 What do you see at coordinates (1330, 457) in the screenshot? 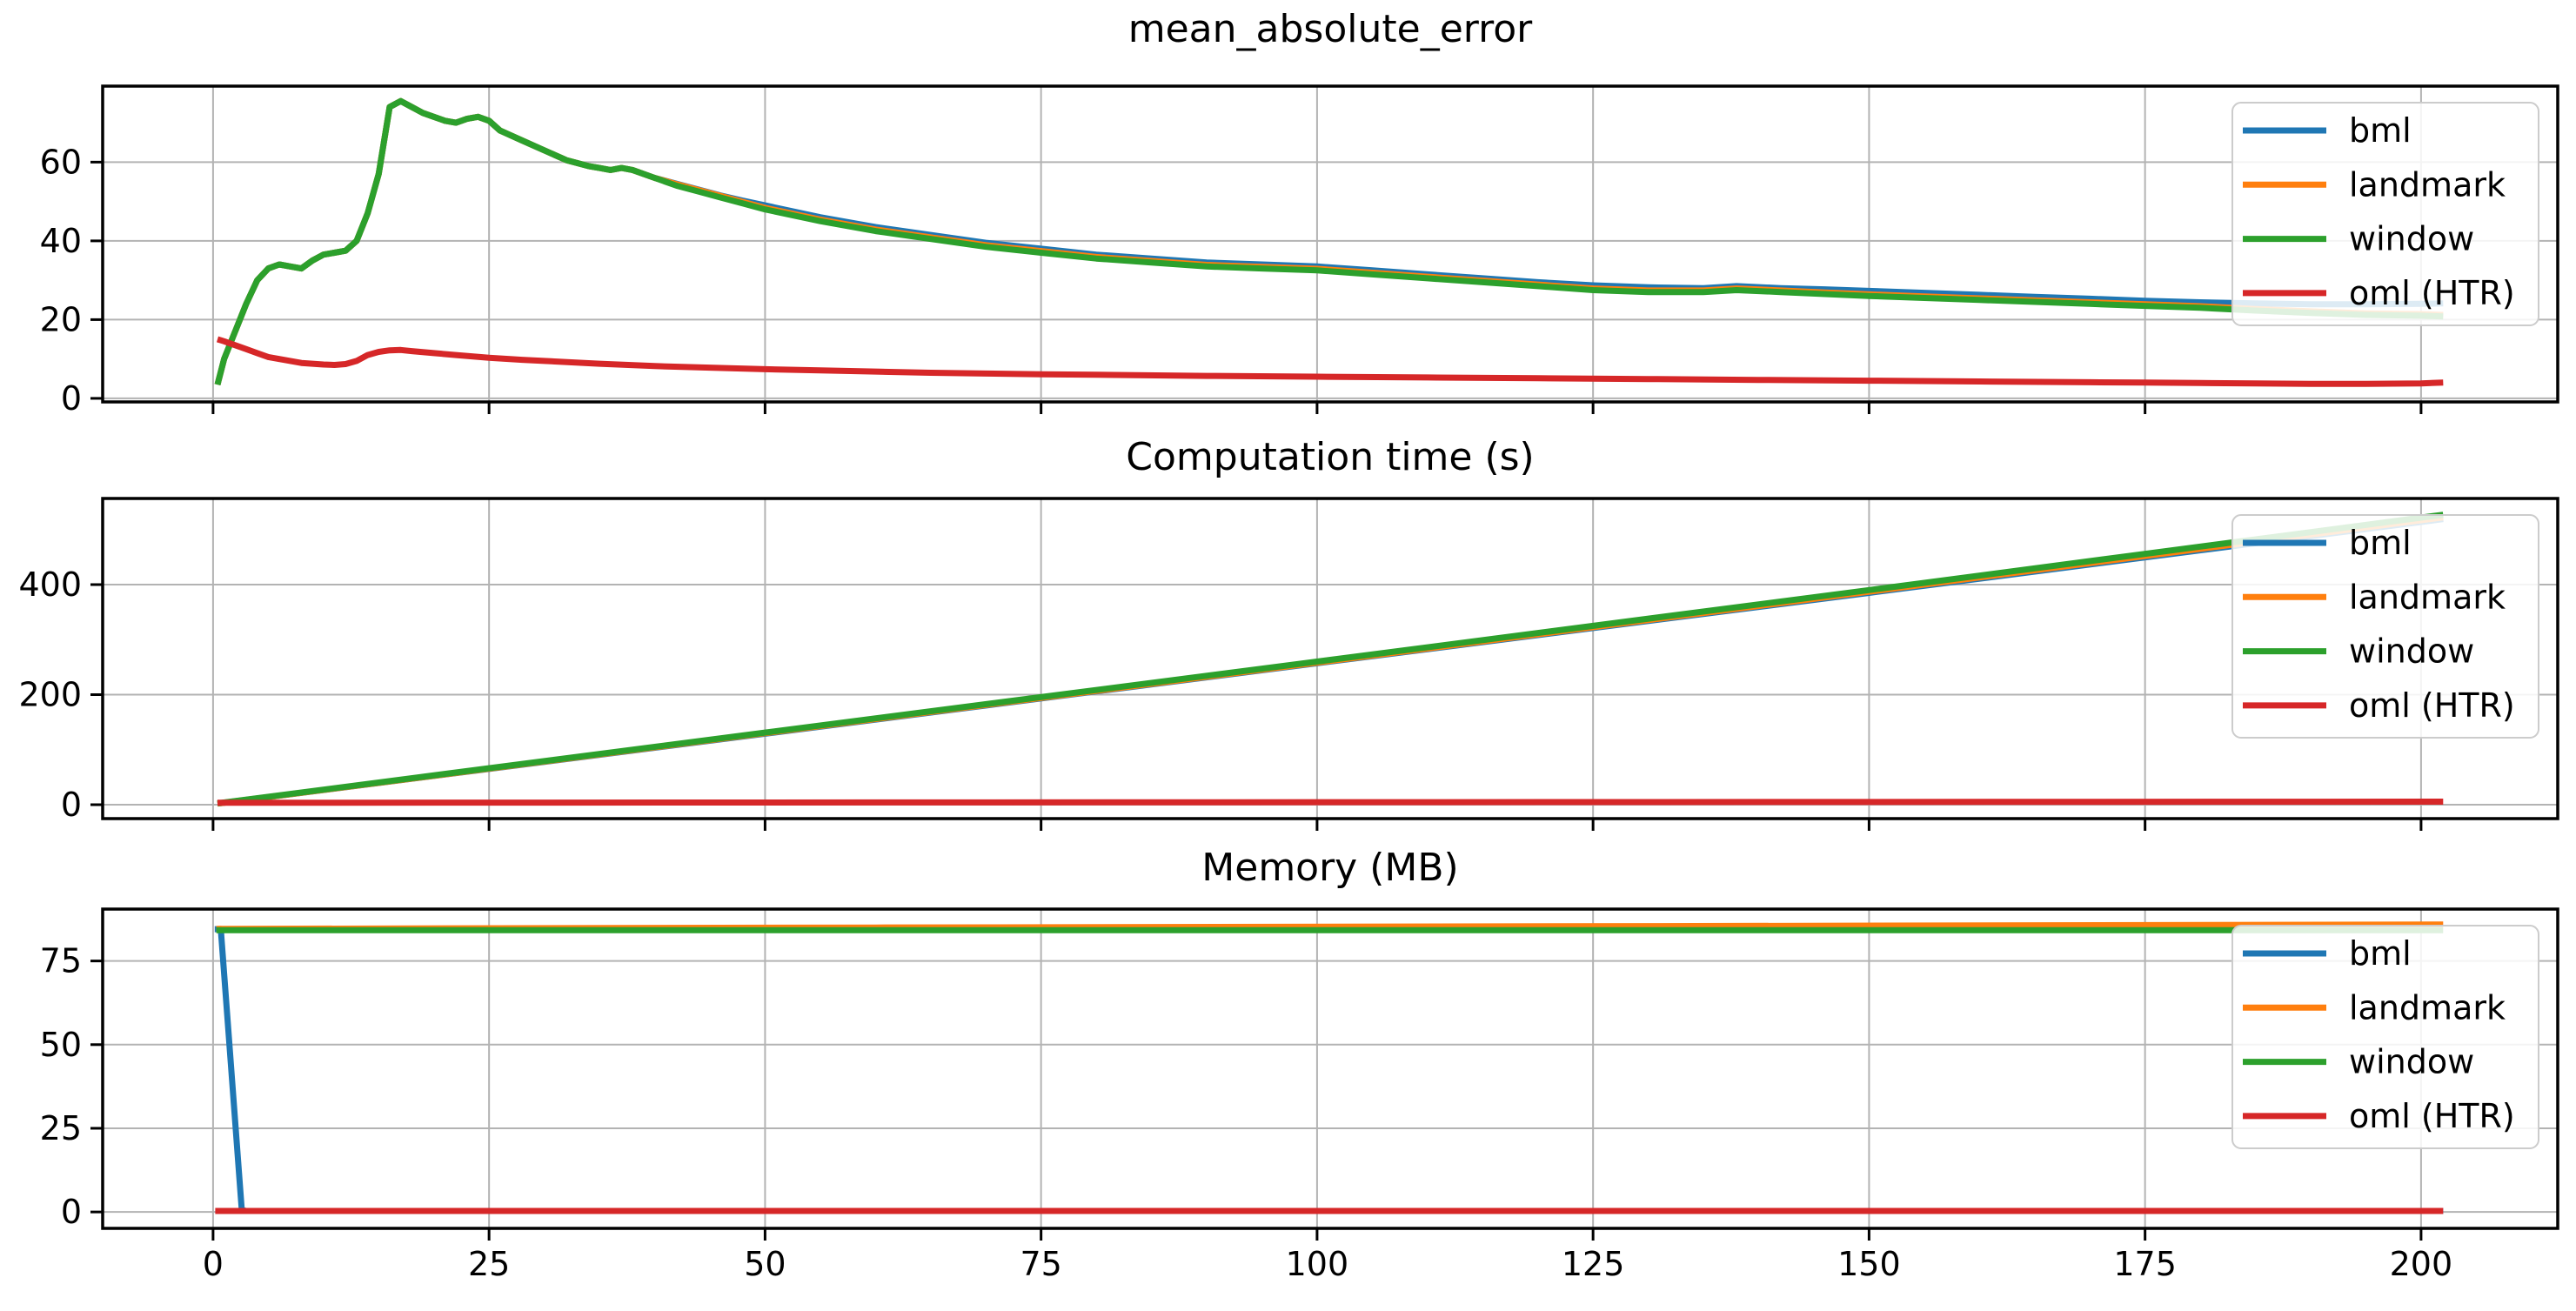
I see `chart-title-computation-time: Computation time (s)` at bounding box center [1330, 457].